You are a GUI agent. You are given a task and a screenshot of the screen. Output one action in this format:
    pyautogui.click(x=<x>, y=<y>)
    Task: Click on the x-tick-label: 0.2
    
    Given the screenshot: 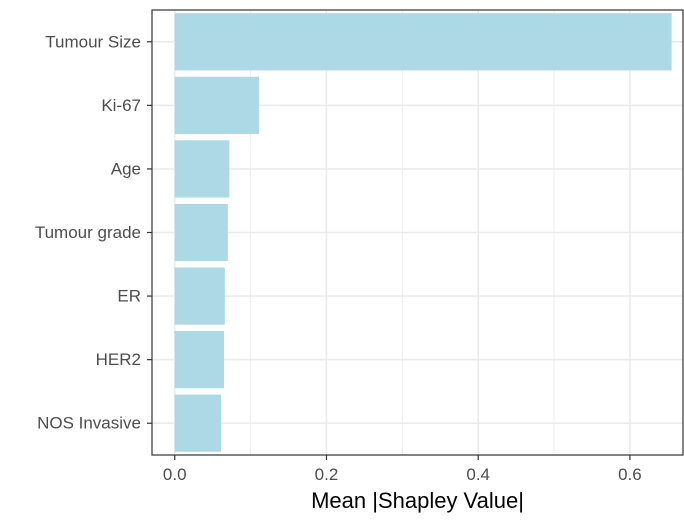 What is the action you would take?
    pyautogui.click(x=327, y=474)
    